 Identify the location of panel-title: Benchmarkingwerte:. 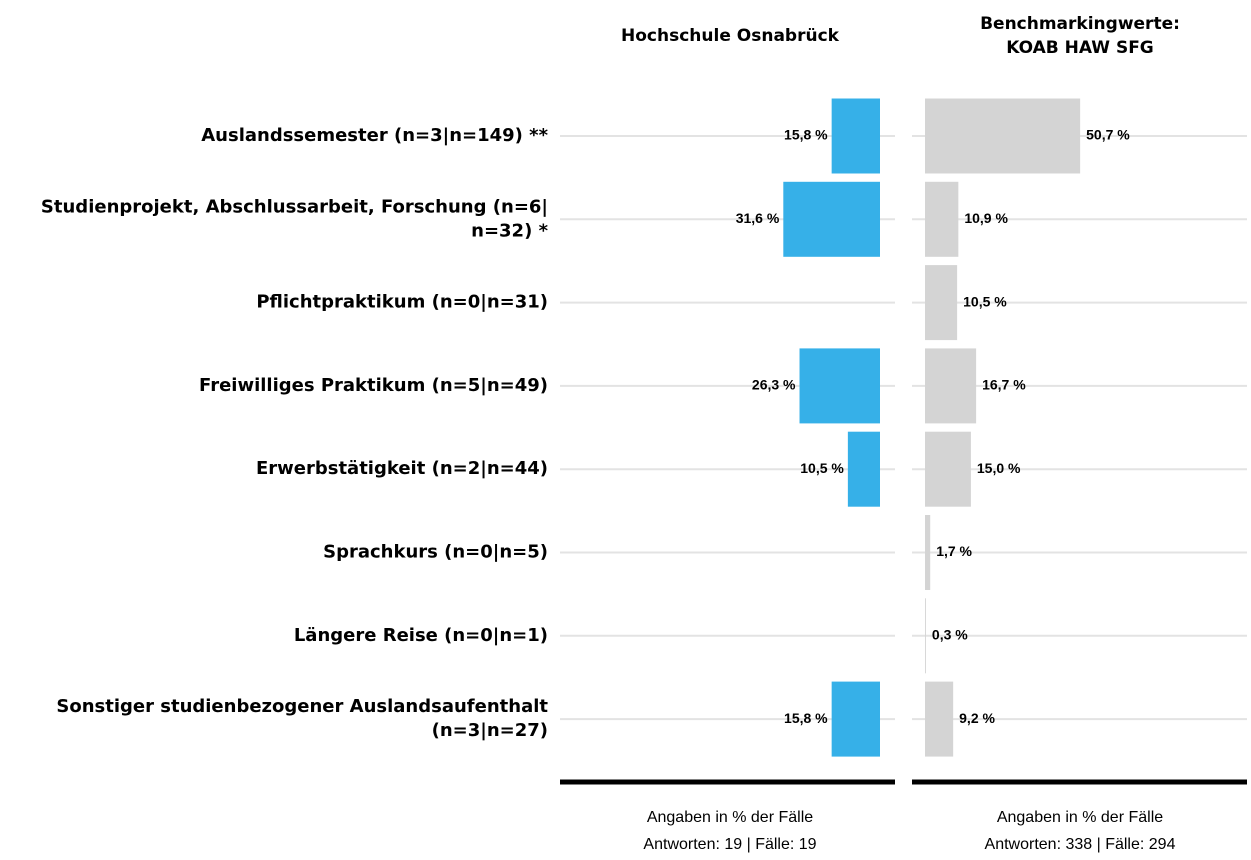
(1080, 24).